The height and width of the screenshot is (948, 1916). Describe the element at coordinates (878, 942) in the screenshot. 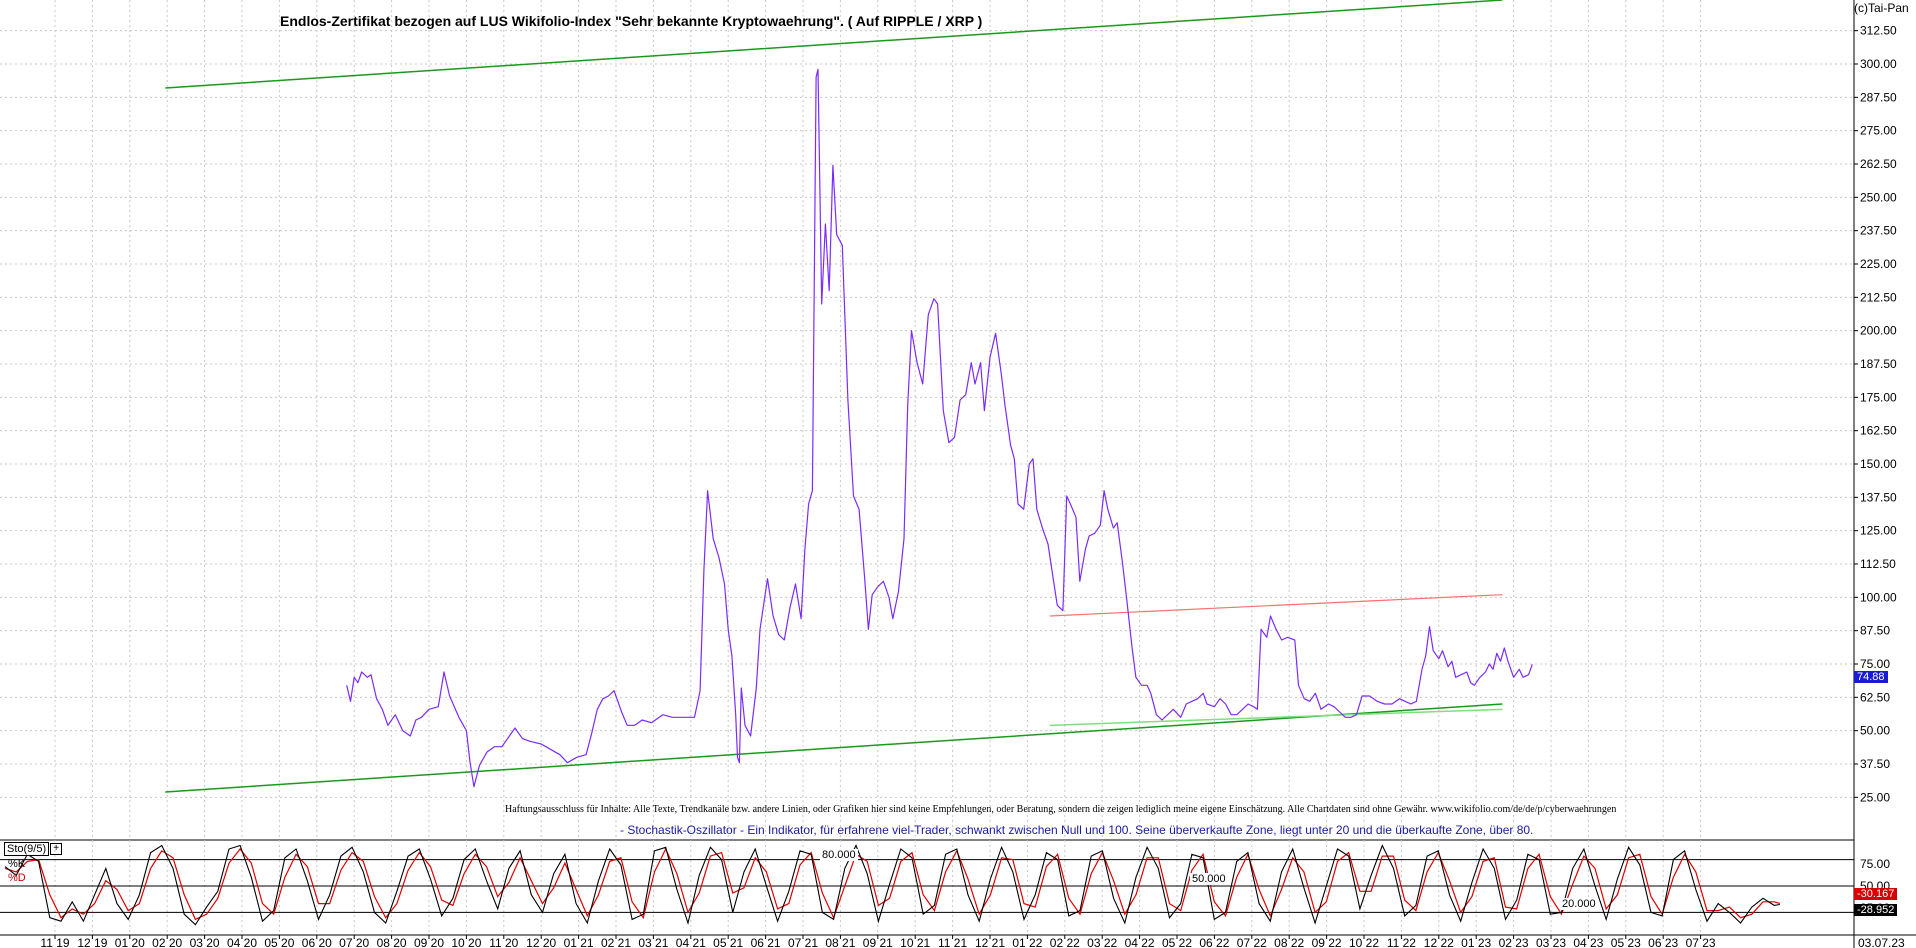

I see `x-tick-label: 09 21` at that location.